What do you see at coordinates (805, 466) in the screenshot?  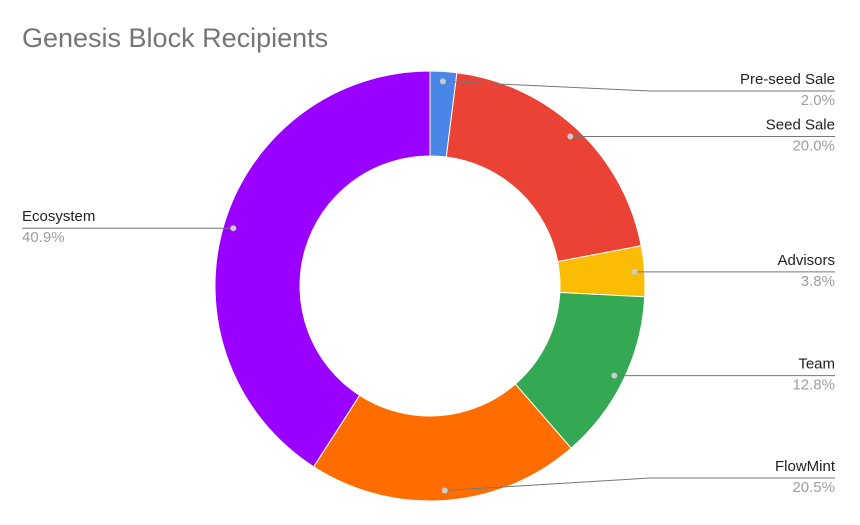 I see `legend-label: FlowMint` at bounding box center [805, 466].